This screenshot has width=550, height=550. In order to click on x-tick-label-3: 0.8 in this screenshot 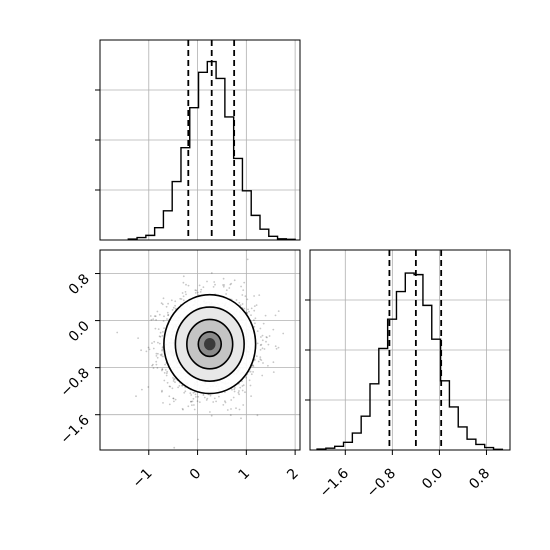, I will do `click(479, 479)`.